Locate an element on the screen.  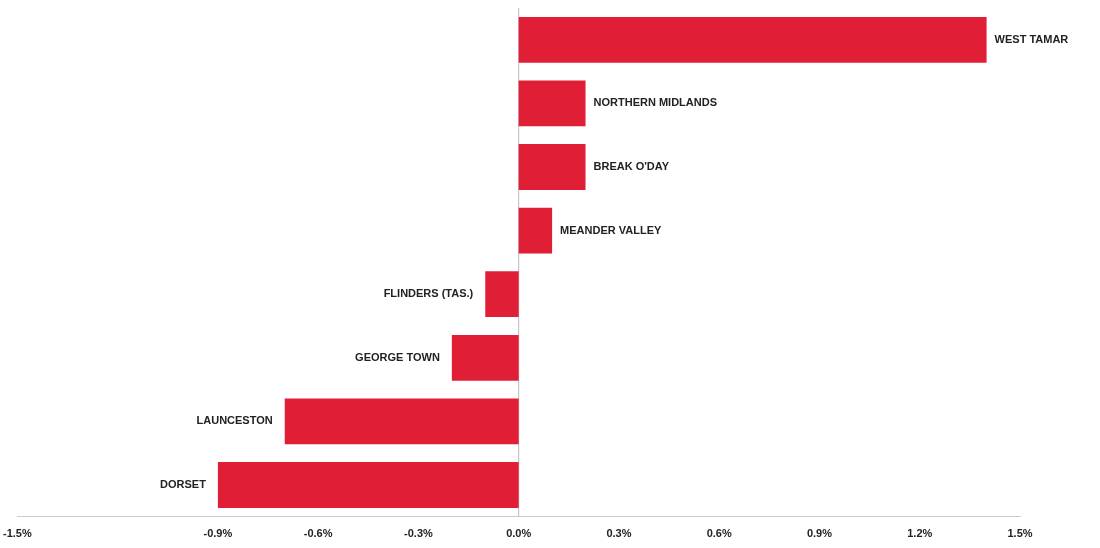
x-tick-label: 1.2% is located at coordinates (920, 533).